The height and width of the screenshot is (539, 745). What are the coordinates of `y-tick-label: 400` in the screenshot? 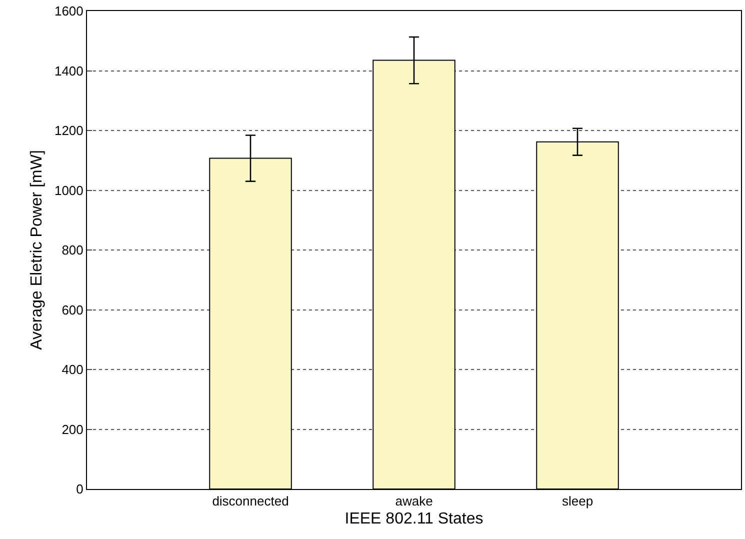 It's located at (73, 370).